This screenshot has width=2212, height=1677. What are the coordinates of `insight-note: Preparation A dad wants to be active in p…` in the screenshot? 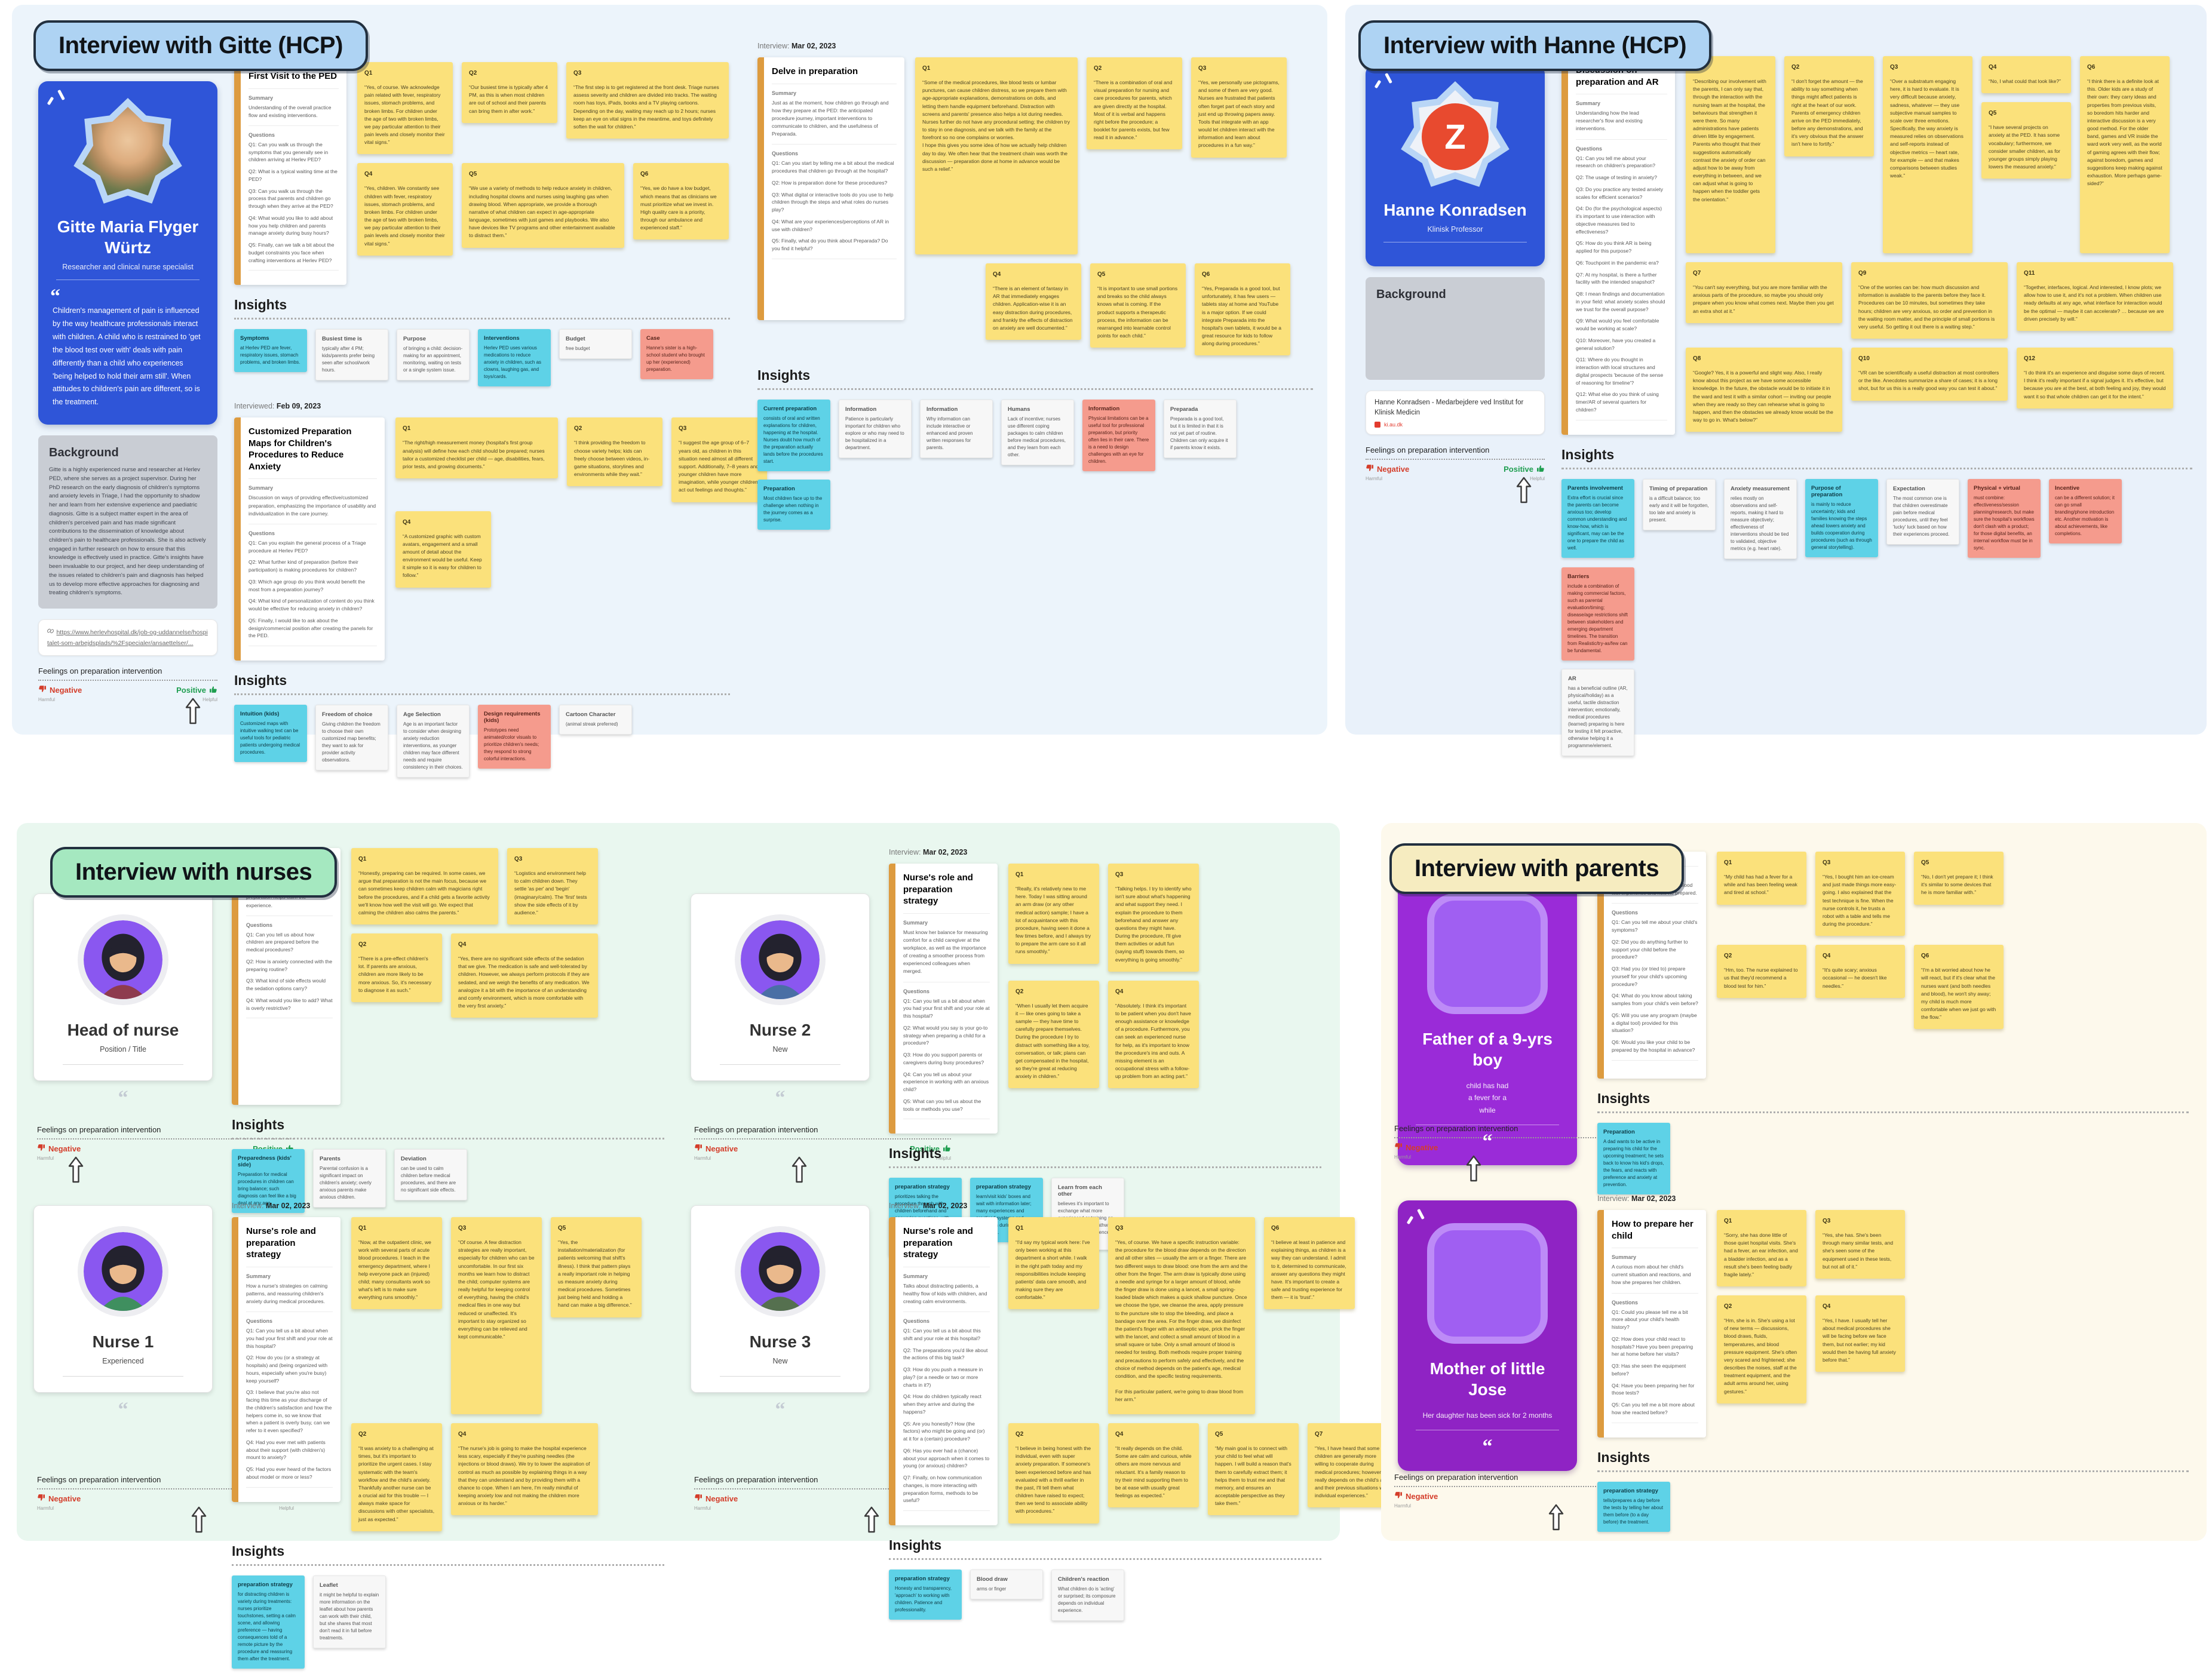 It's located at (1634, 1158).